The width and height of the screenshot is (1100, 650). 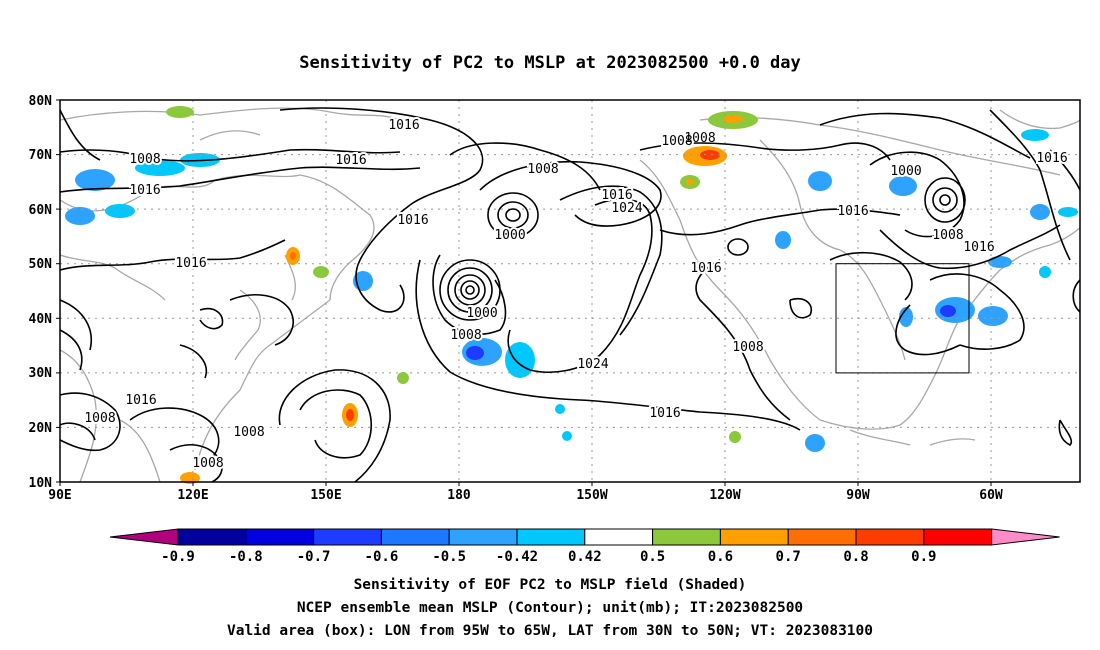 What do you see at coordinates (525, 492) in the screenshot?
I see `lon-axis: 90E 120E 150E 180 150W 120W 90W 60W` at bounding box center [525, 492].